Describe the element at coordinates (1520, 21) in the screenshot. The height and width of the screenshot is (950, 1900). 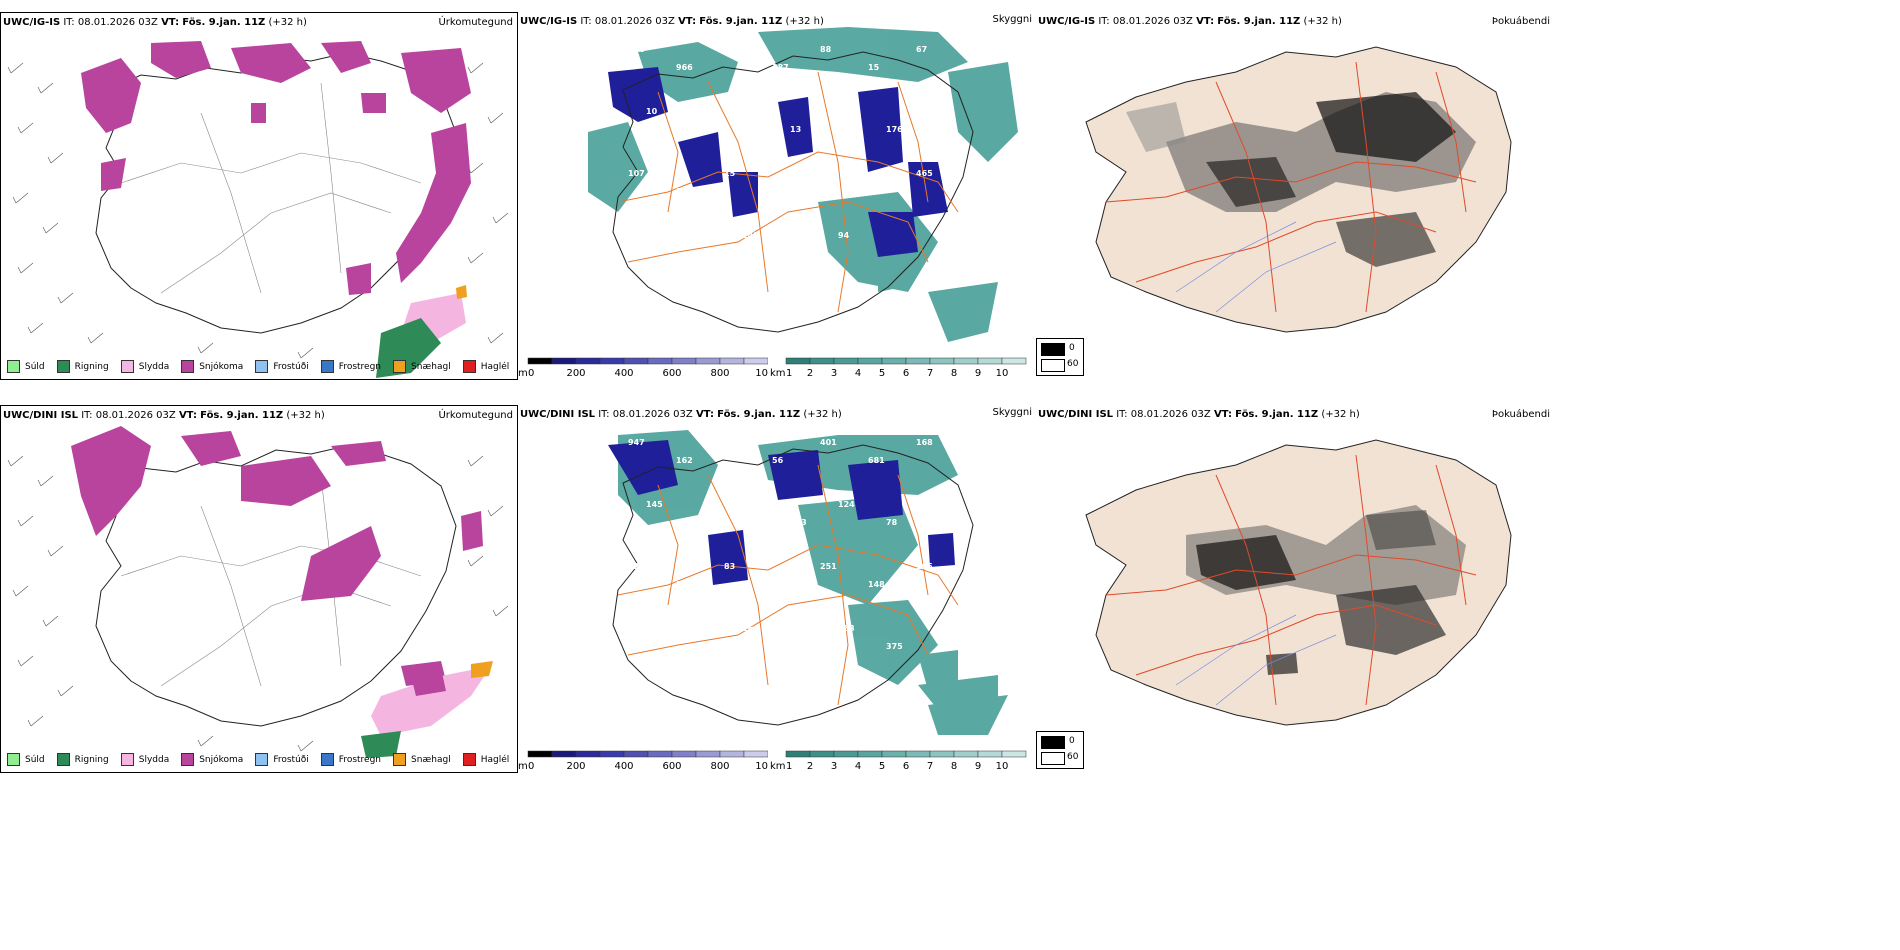
I see `product-title: Þokuábendi` at that location.